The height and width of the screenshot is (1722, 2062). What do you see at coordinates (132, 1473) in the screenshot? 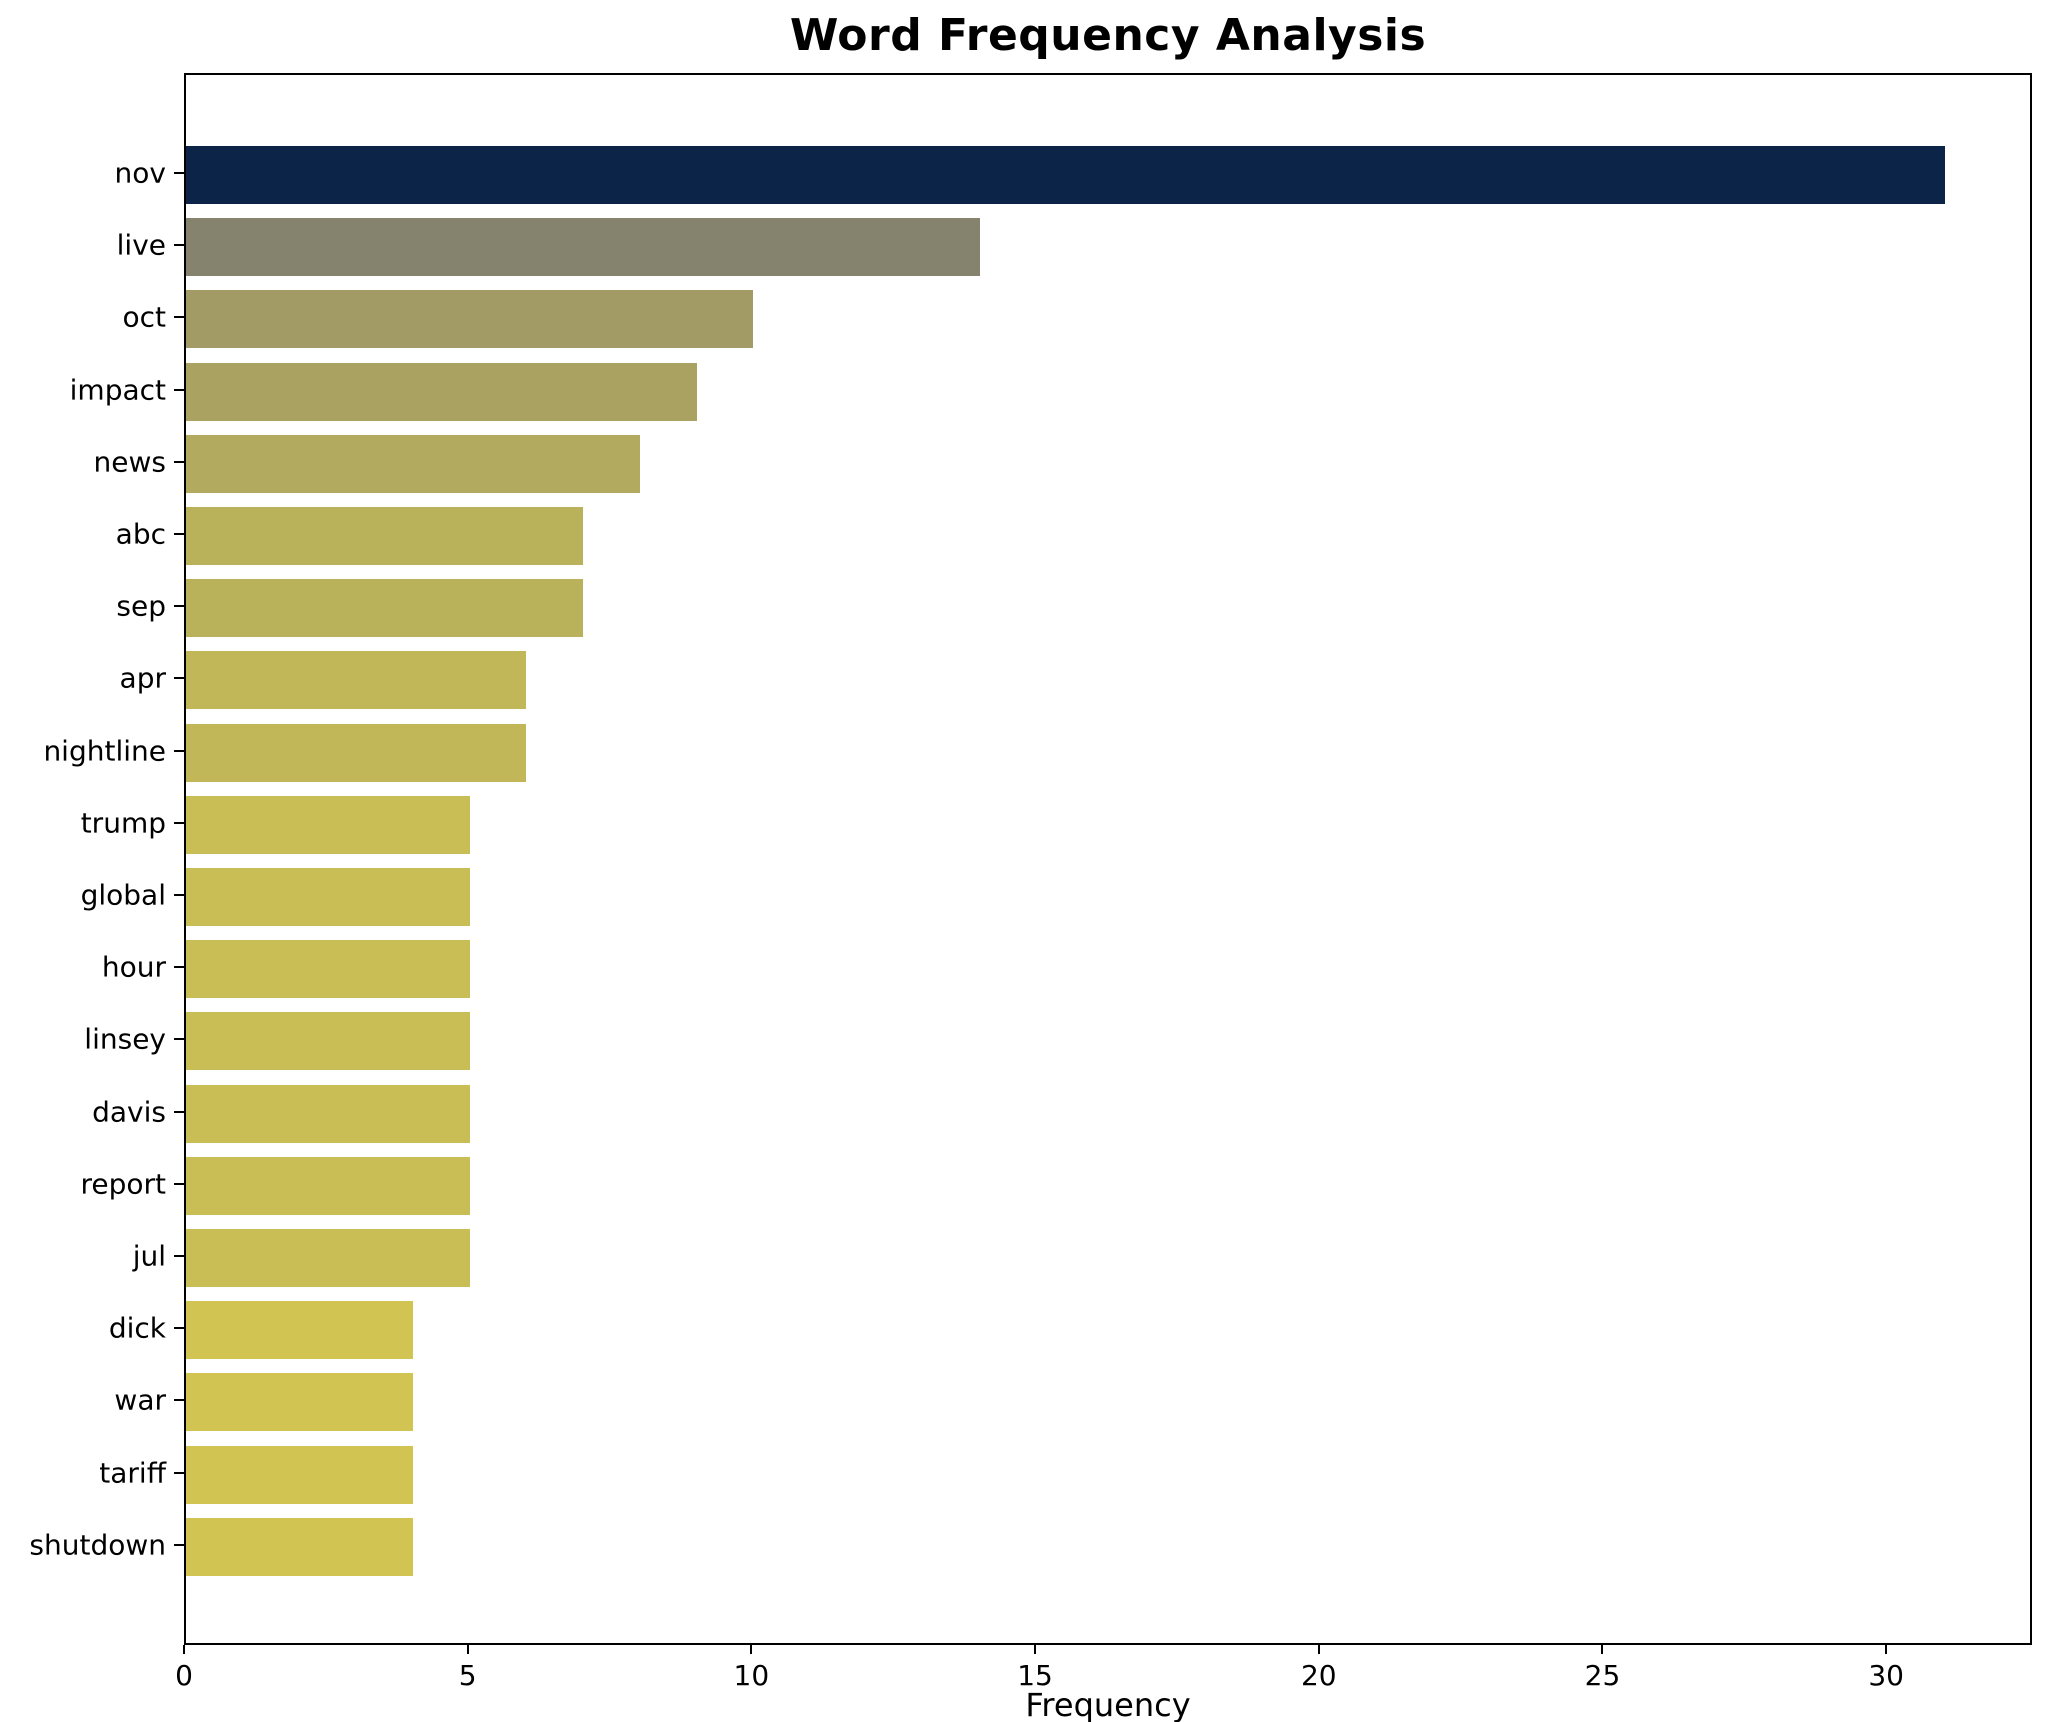
I see `ytick-label-tariff: tariff` at bounding box center [132, 1473].